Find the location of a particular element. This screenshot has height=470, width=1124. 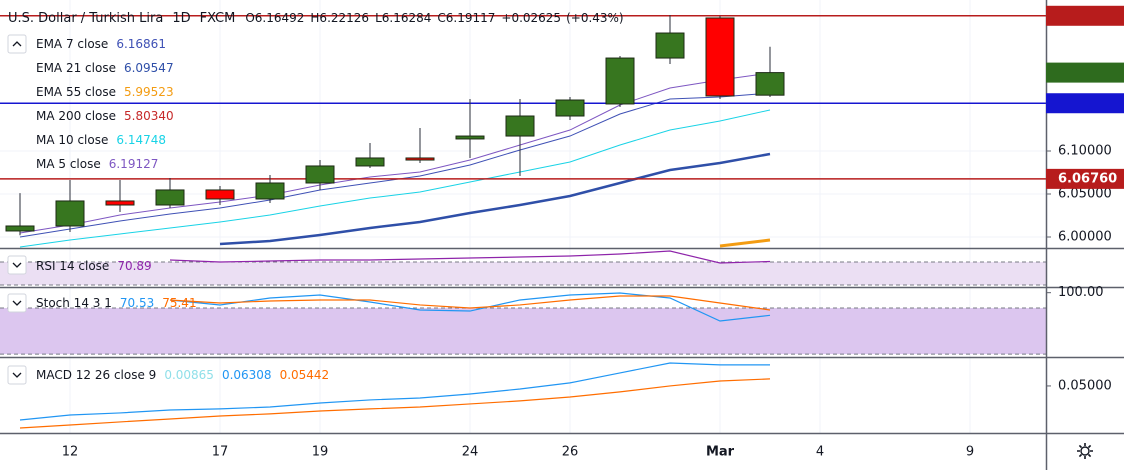

x-tick-label: Mar is located at coordinates (720, 452).